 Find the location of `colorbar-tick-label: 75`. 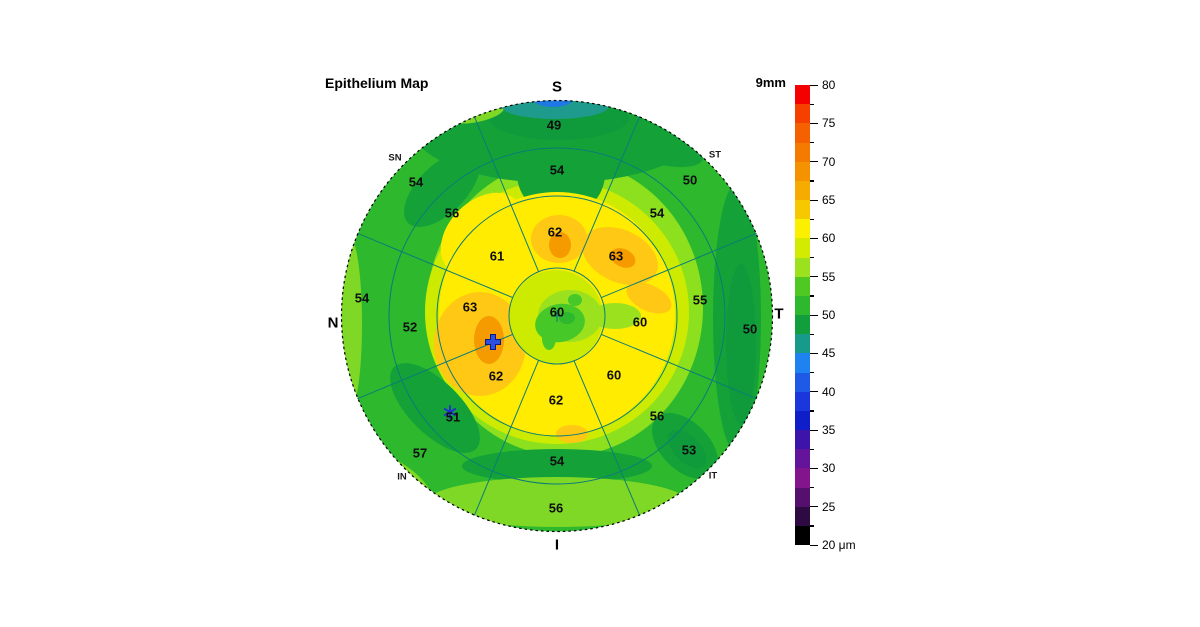

colorbar-tick-label: 75 is located at coordinates (829, 123).